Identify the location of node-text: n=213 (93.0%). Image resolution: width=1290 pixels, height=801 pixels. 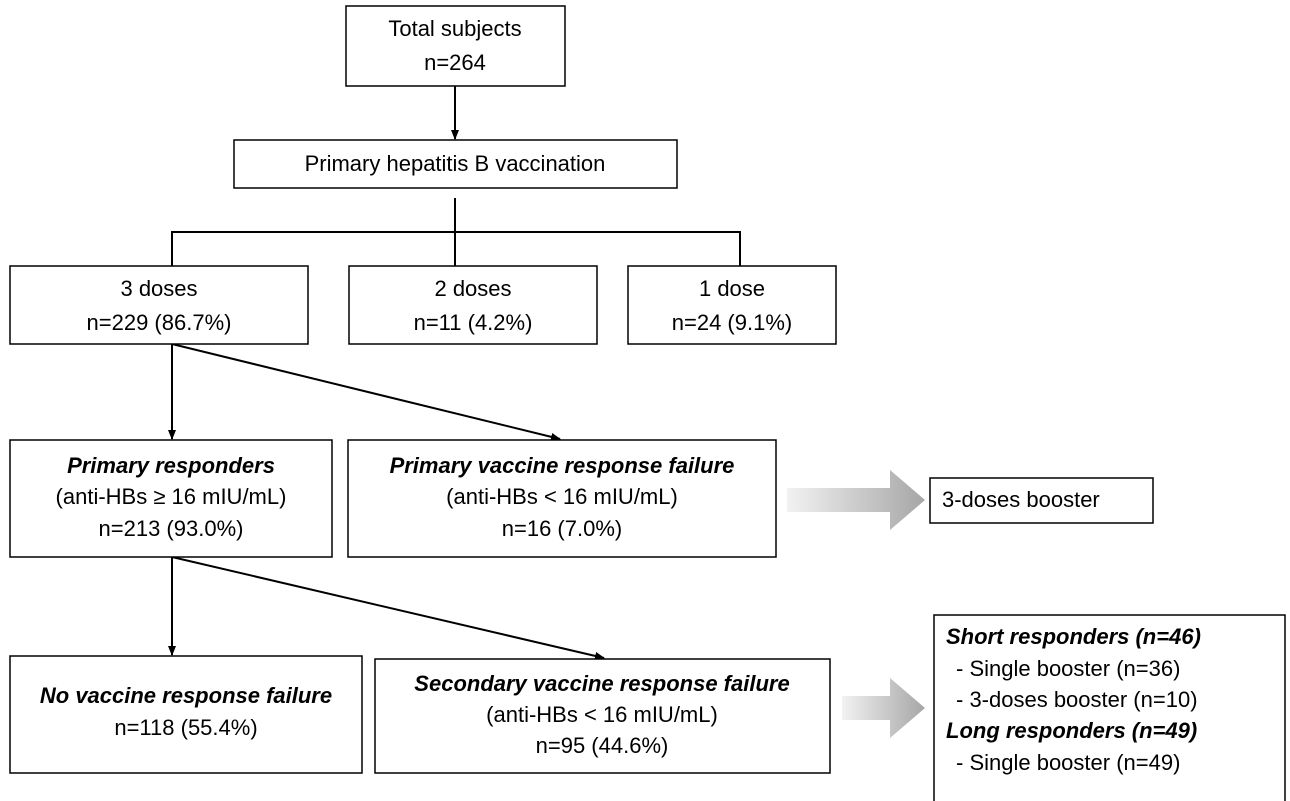
(171, 528).